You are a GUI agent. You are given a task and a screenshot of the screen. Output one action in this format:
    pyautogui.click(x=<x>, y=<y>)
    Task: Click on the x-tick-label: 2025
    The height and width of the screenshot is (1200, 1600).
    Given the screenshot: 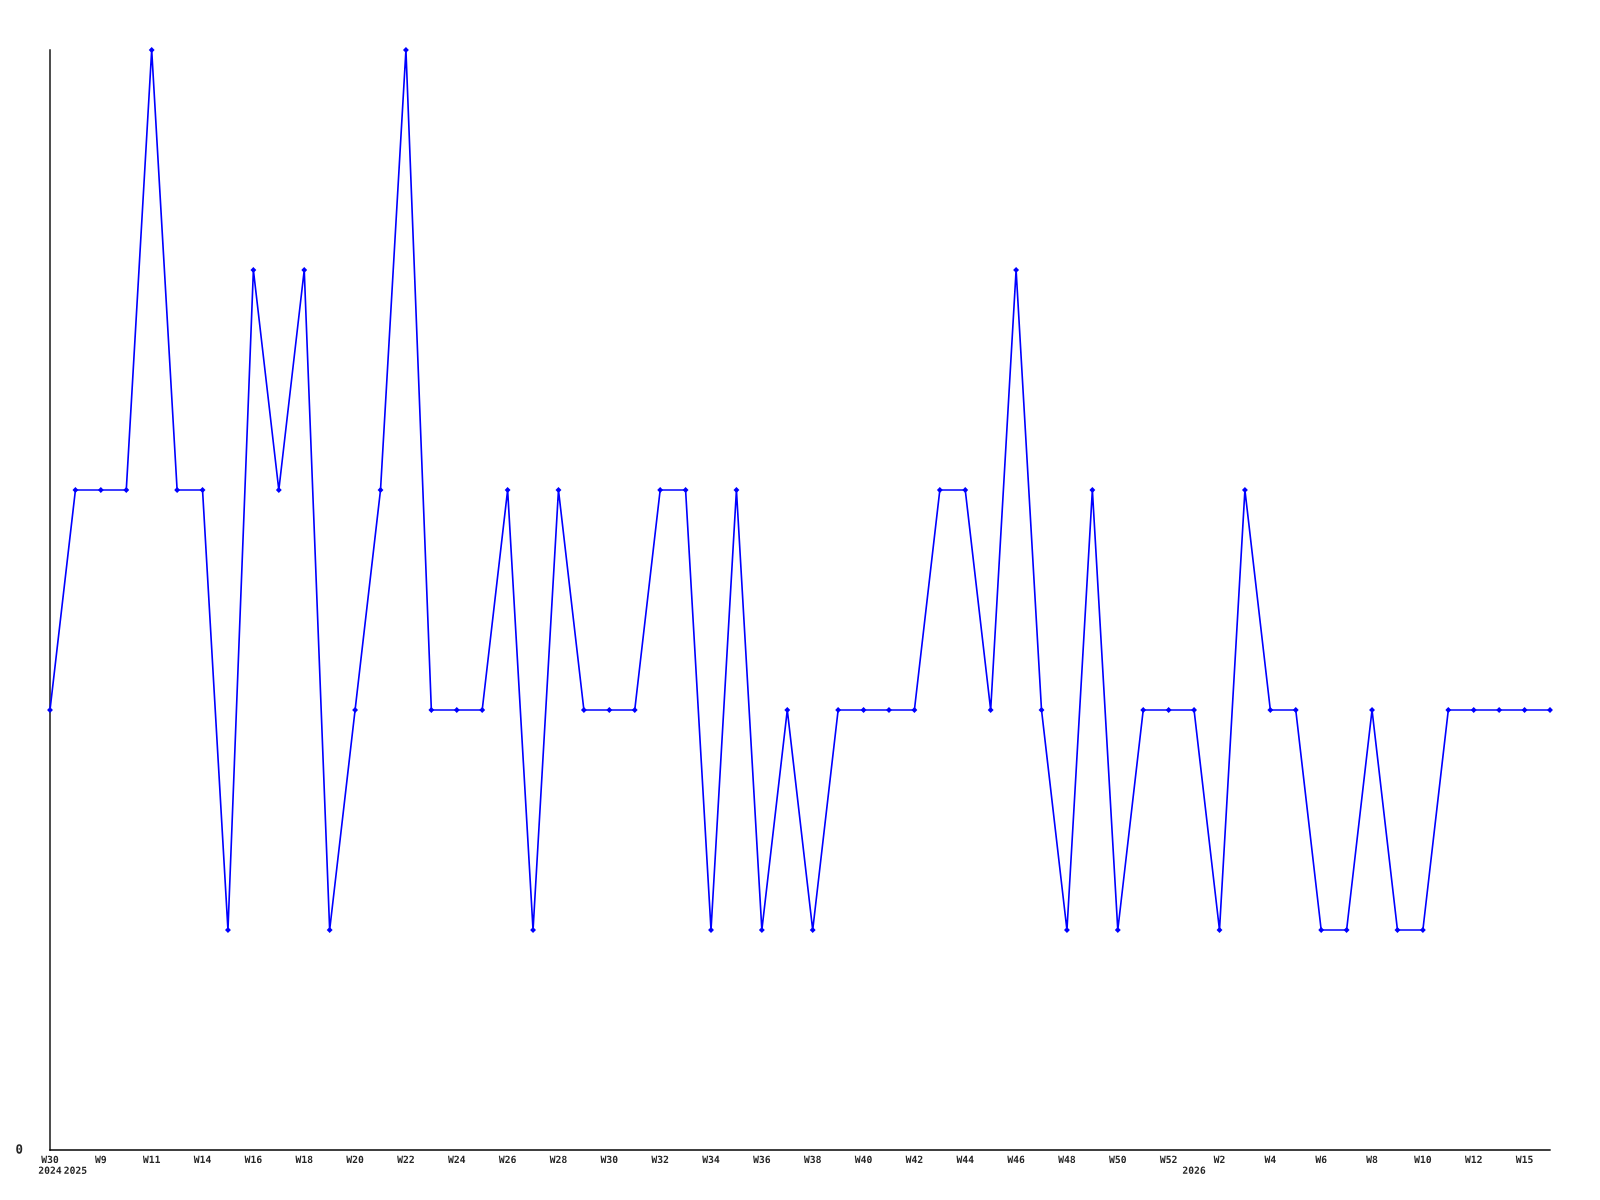 What is the action you would take?
    pyautogui.click(x=75, y=1170)
    